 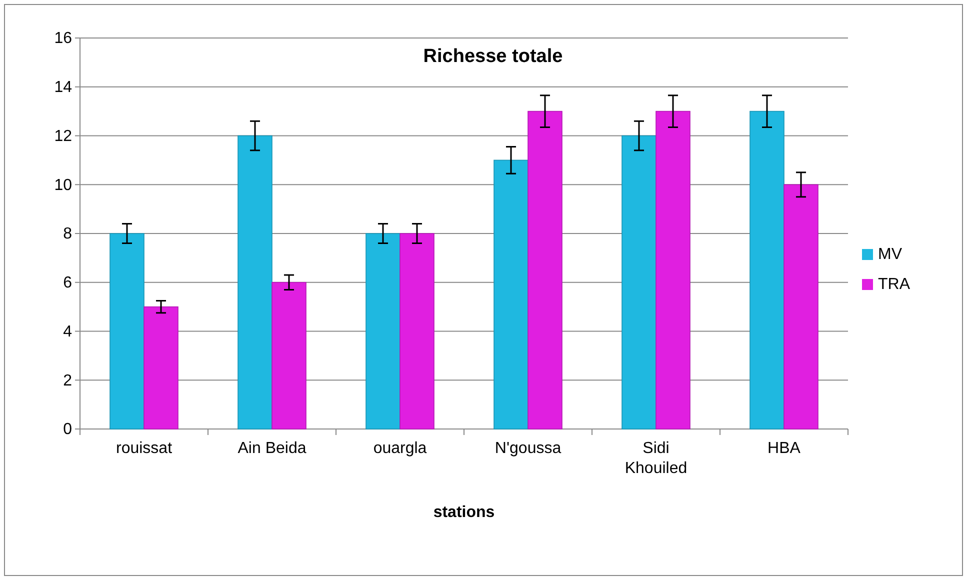 What do you see at coordinates (63, 39) in the screenshot?
I see `y-tick-label: 16` at bounding box center [63, 39].